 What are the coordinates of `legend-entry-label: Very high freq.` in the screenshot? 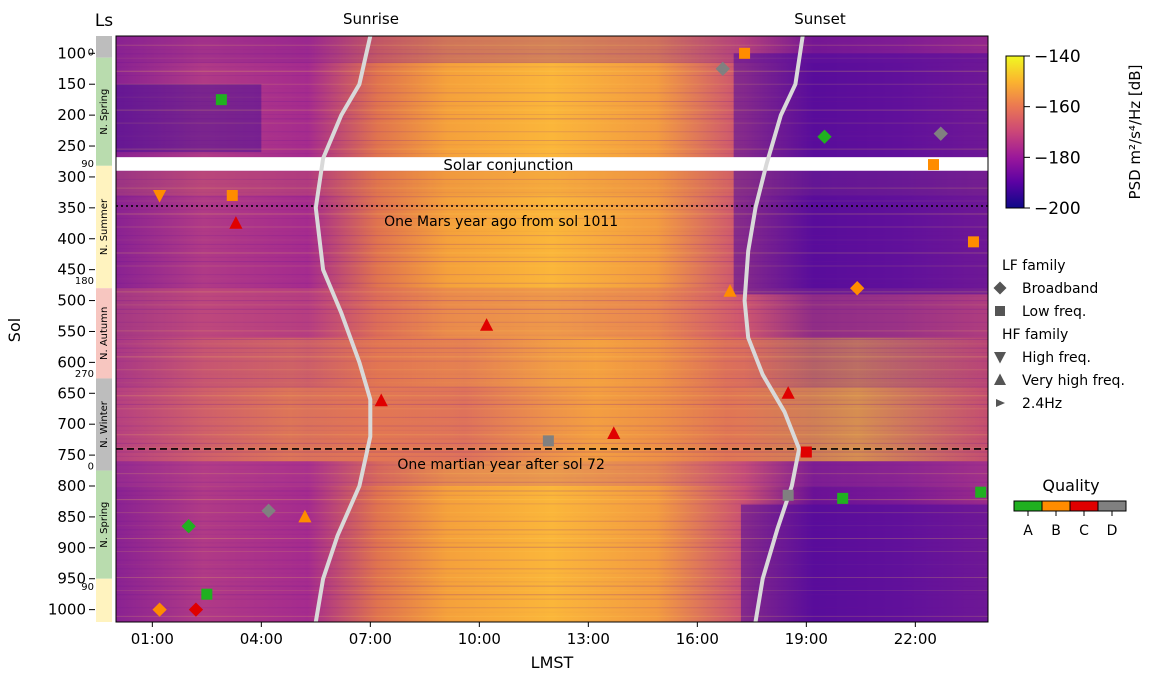 It's located at (1073, 381).